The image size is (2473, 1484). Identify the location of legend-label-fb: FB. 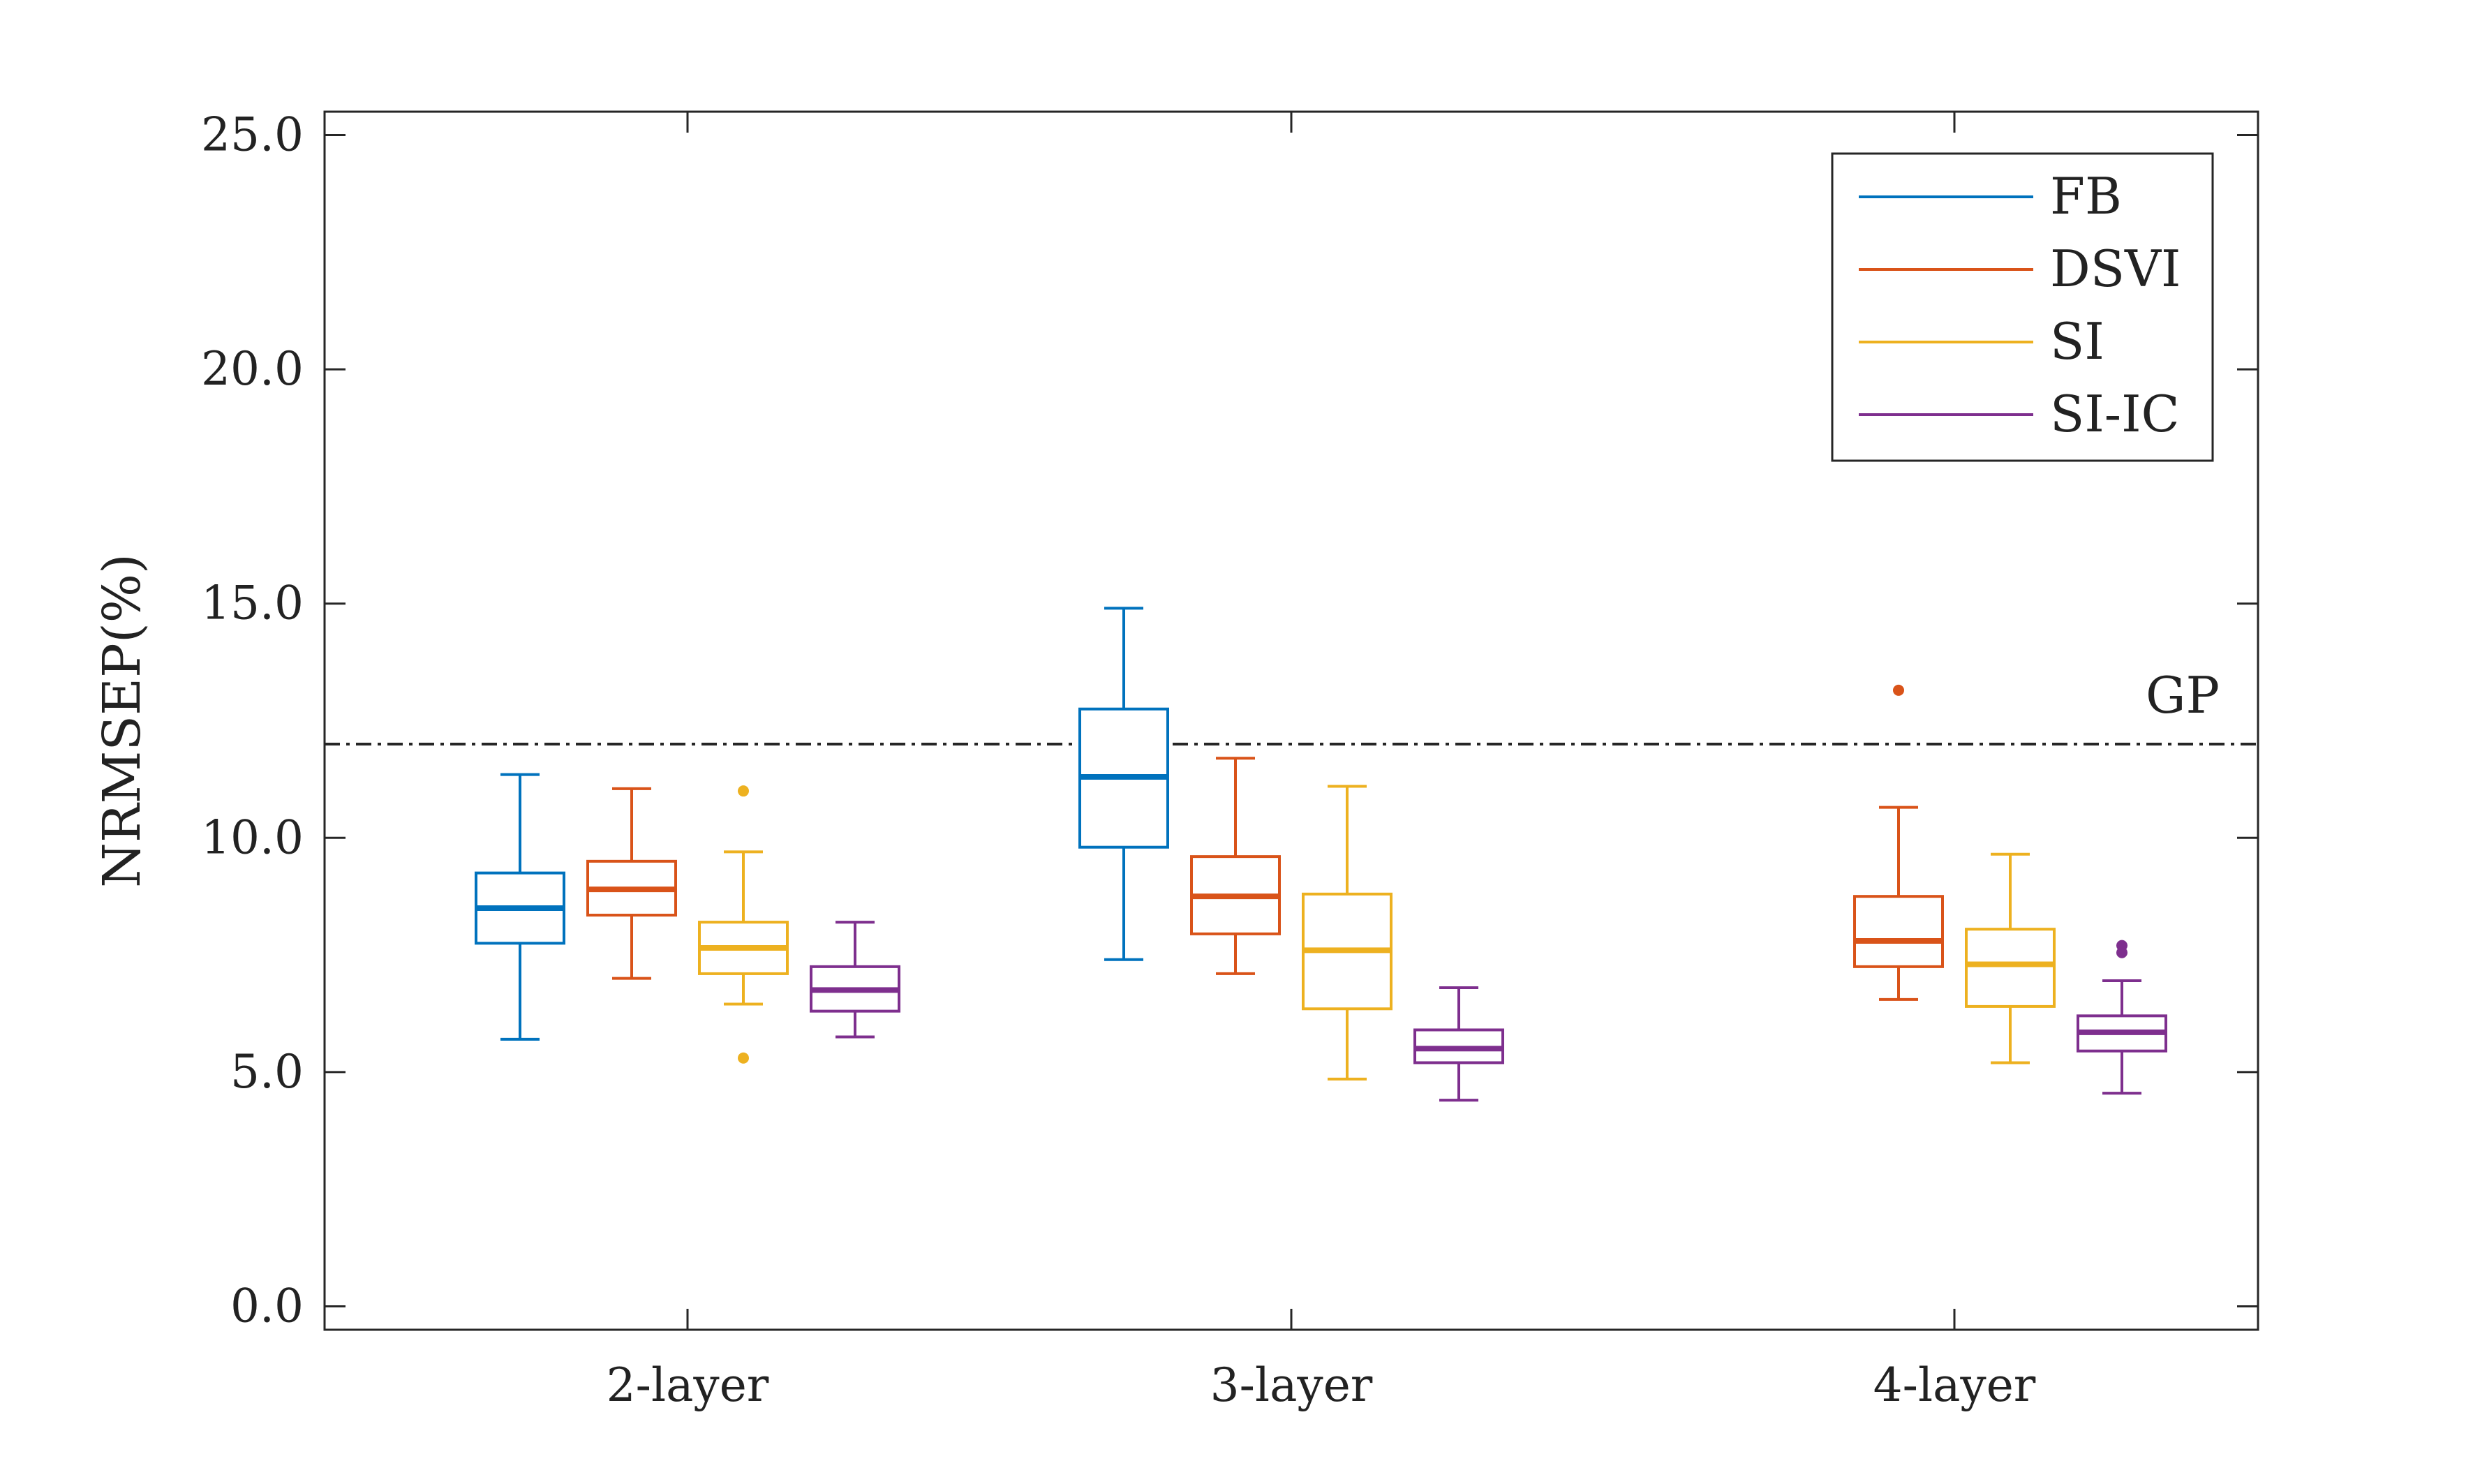
(2086, 196).